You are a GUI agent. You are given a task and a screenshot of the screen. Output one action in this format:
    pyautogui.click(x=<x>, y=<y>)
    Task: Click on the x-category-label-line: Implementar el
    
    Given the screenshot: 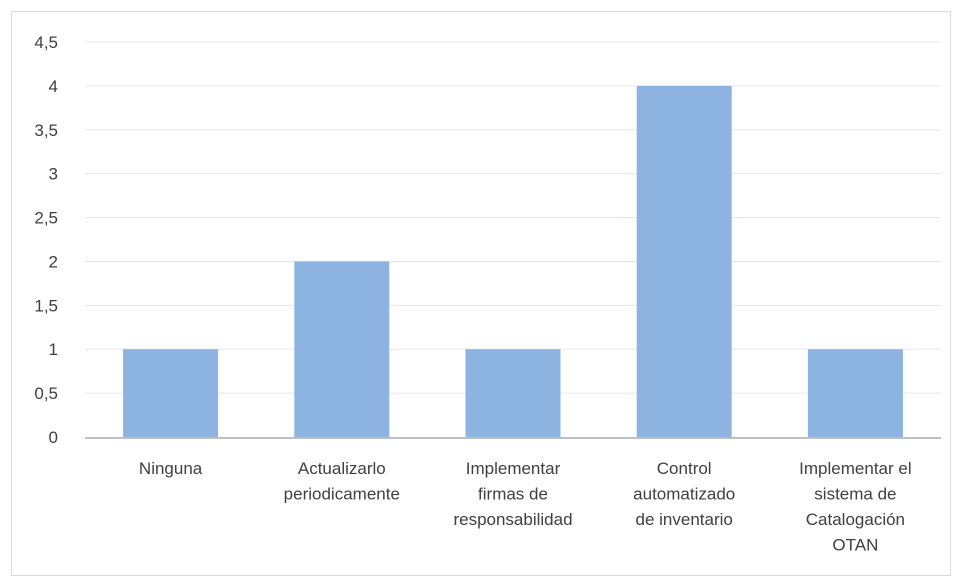 What is the action you would take?
    pyautogui.click(x=855, y=468)
    